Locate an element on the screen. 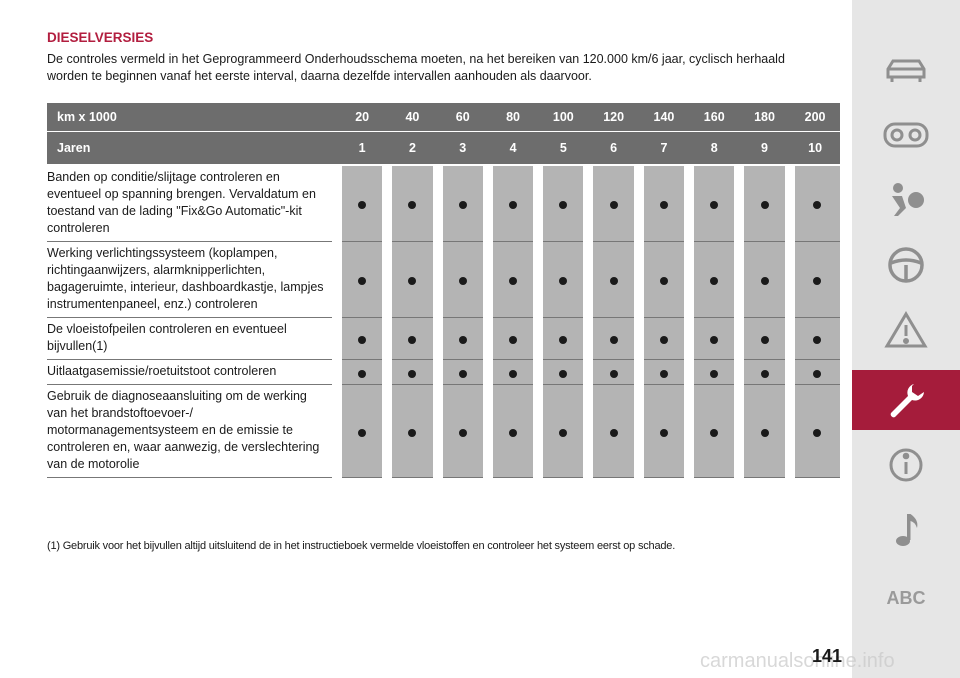 The height and width of the screenshot is (678, 960). car-icon is located at coordinates (906, 70).